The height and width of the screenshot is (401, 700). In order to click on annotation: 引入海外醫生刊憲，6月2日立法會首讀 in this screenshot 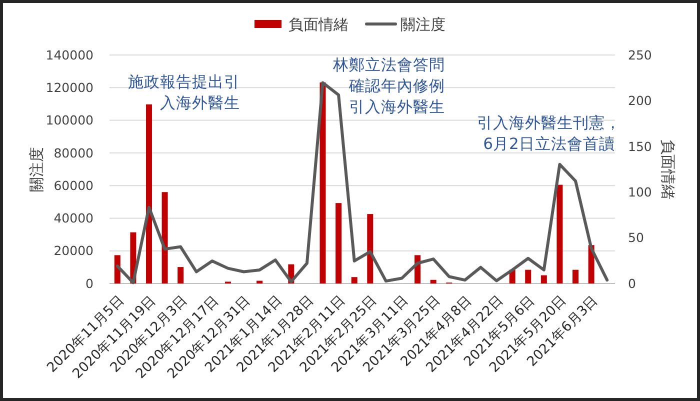, I will do `click(549, 133)`.